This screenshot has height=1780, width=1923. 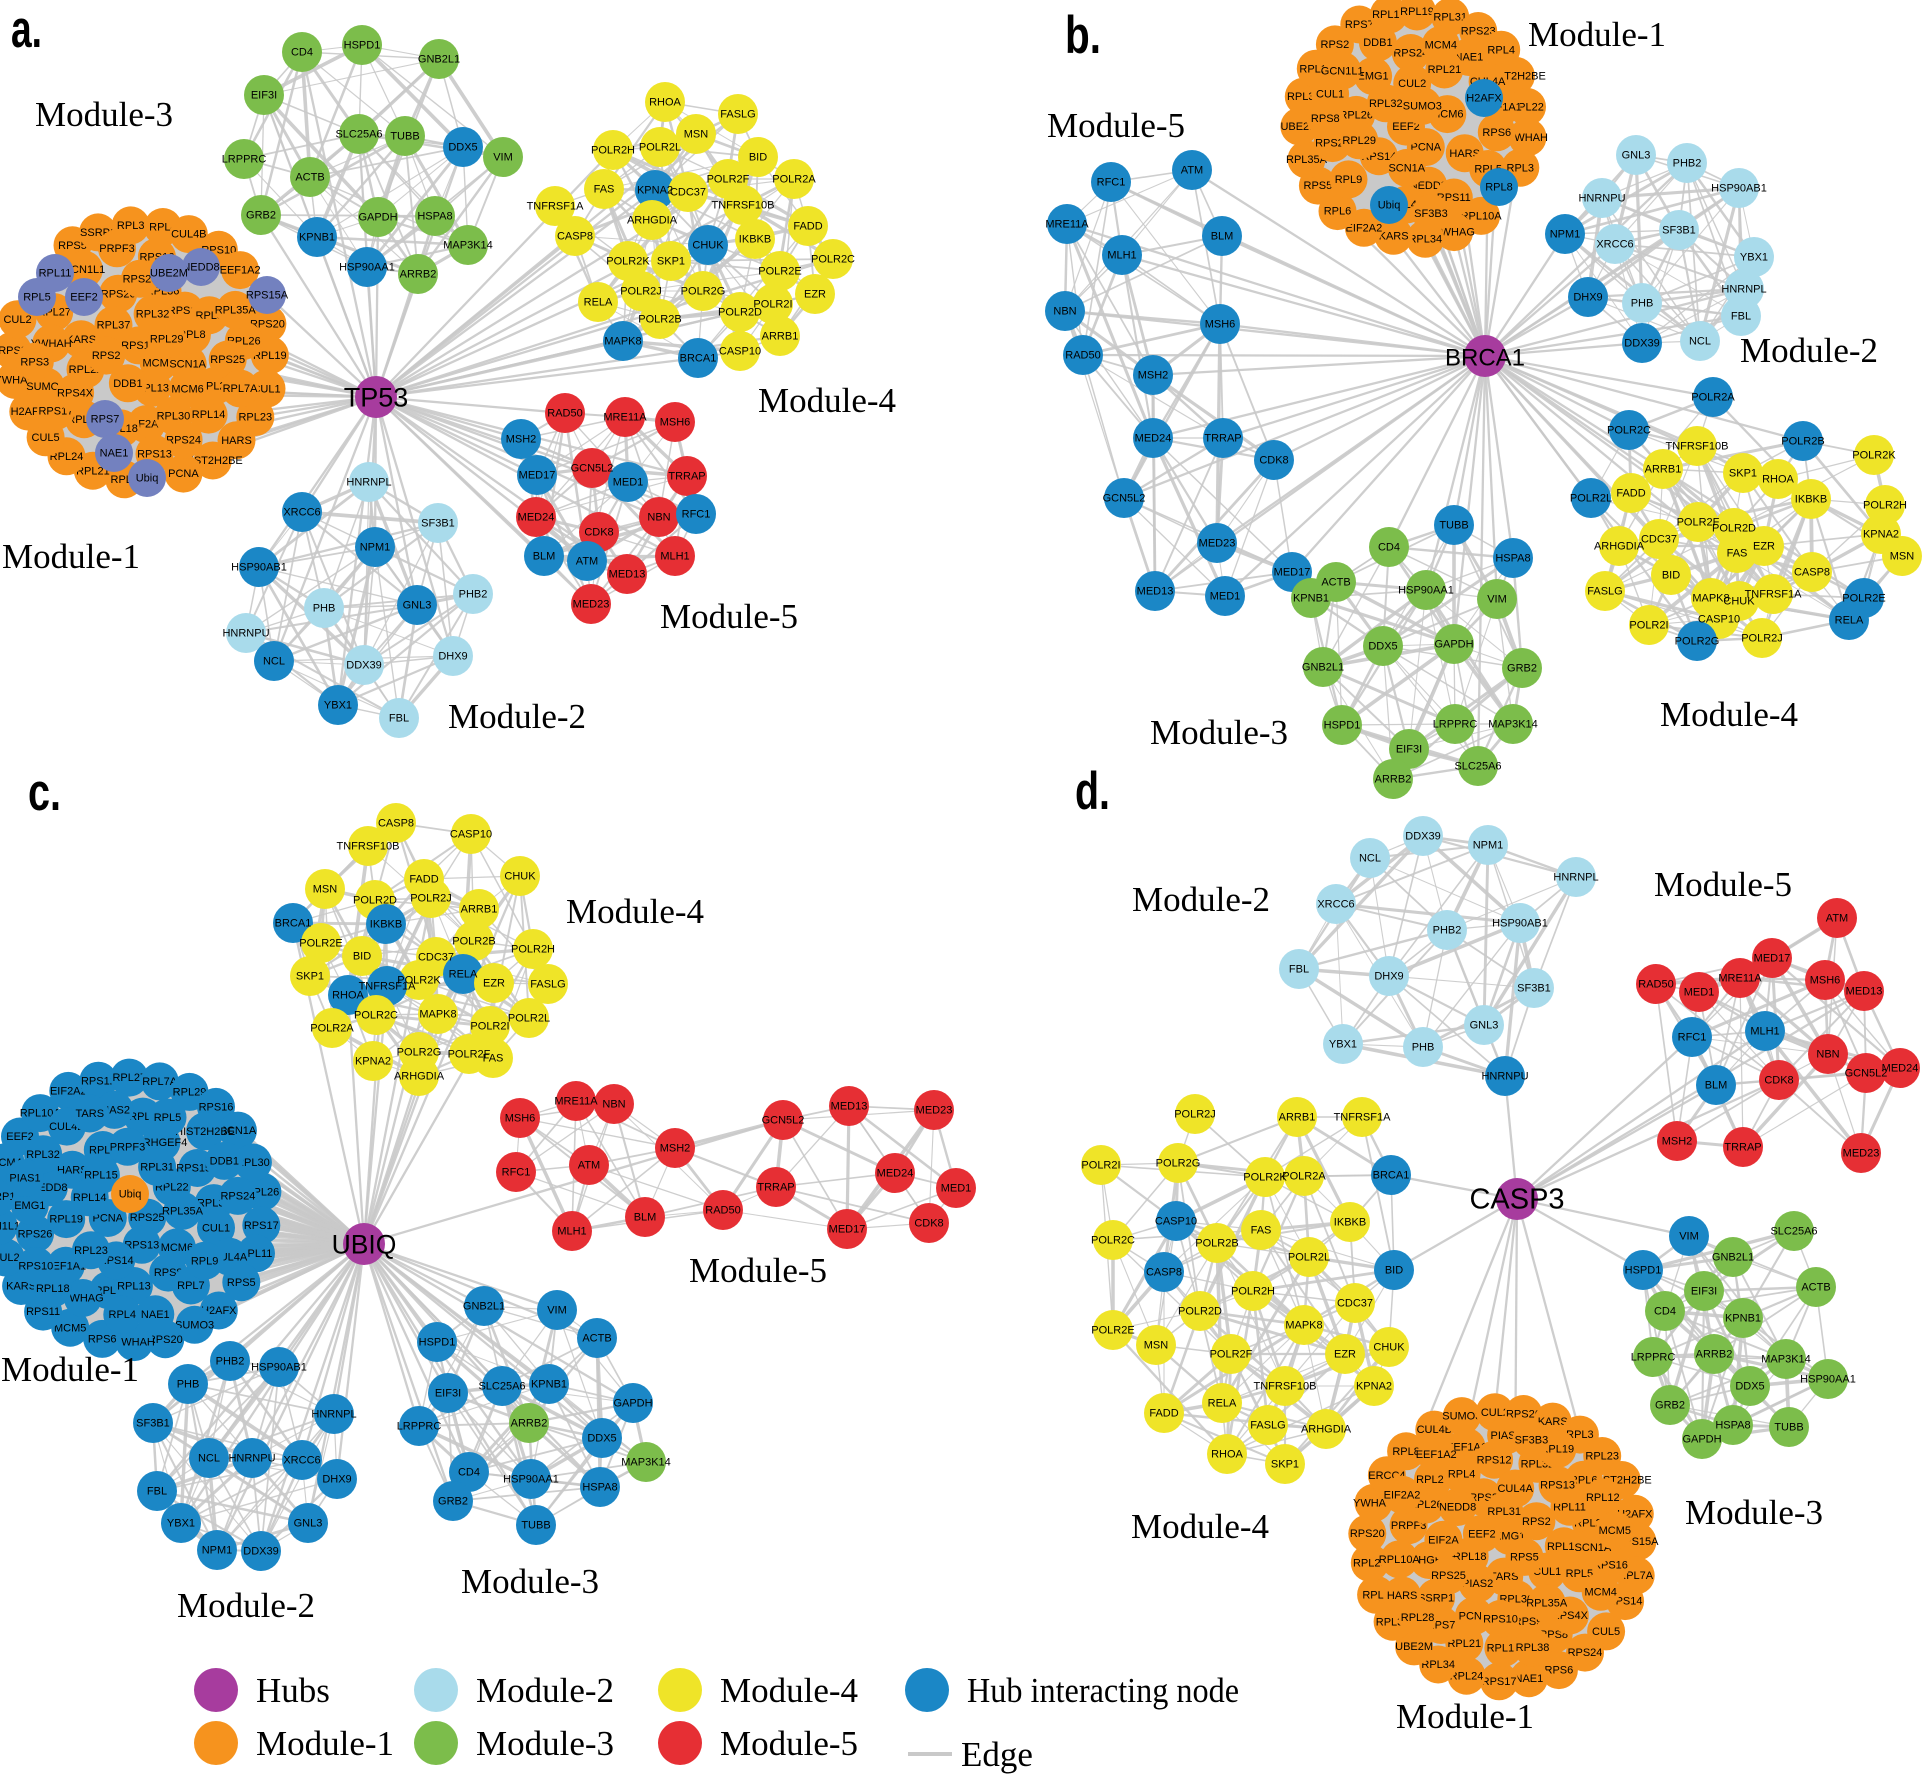 What do you see at coordinates (1477, 767) in the screenshot?
I see `svg-text: SLC25A6` at bounding box center [1477, 767].